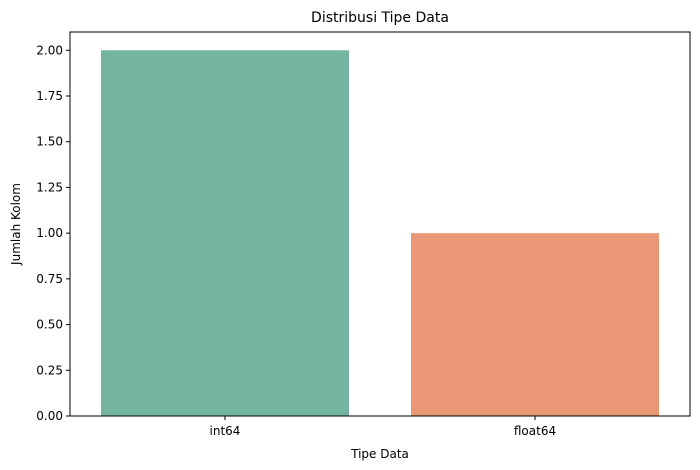  Describe the element at coordinates (49, 370) in the screenshot. I see `y-tick-label: 0.25` at that location.